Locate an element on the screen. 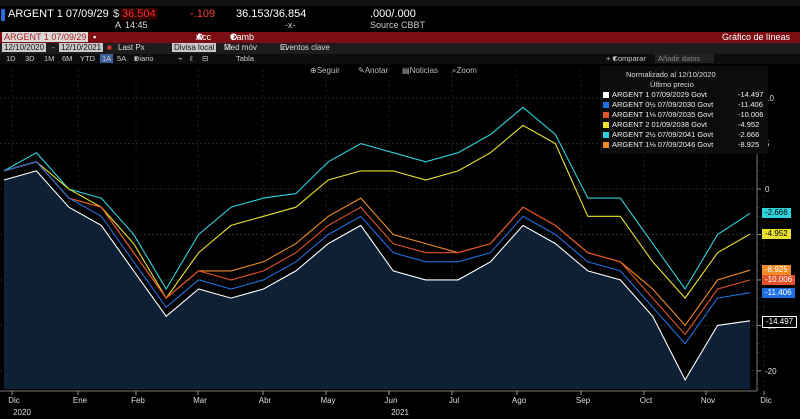  x-tick-label: Feb is located at coordinates (138, 400).